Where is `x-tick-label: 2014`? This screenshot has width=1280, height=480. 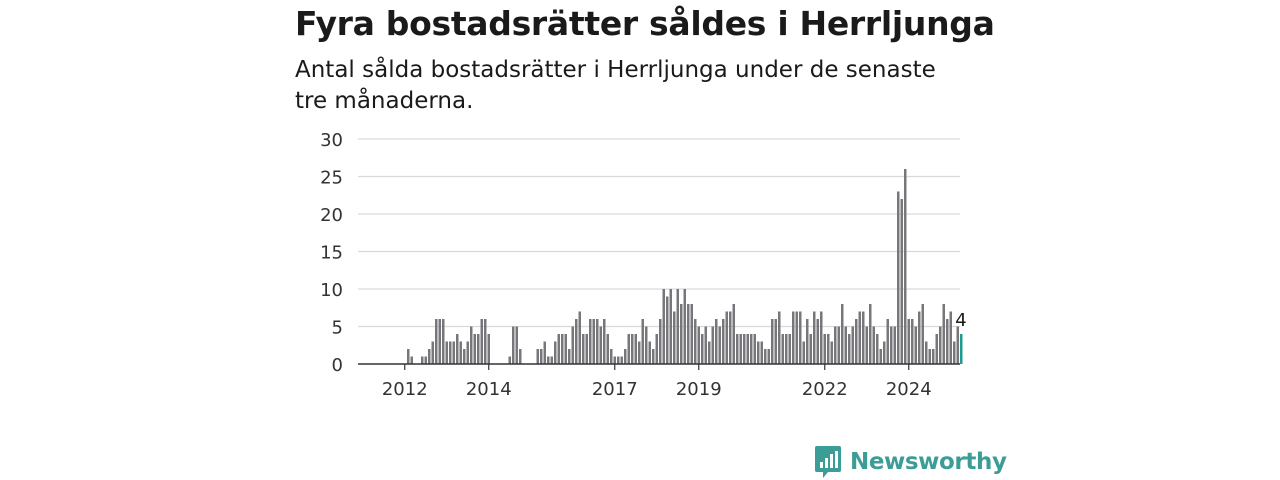 x-tick-label: 2014 is located at coordinates (489, 389).